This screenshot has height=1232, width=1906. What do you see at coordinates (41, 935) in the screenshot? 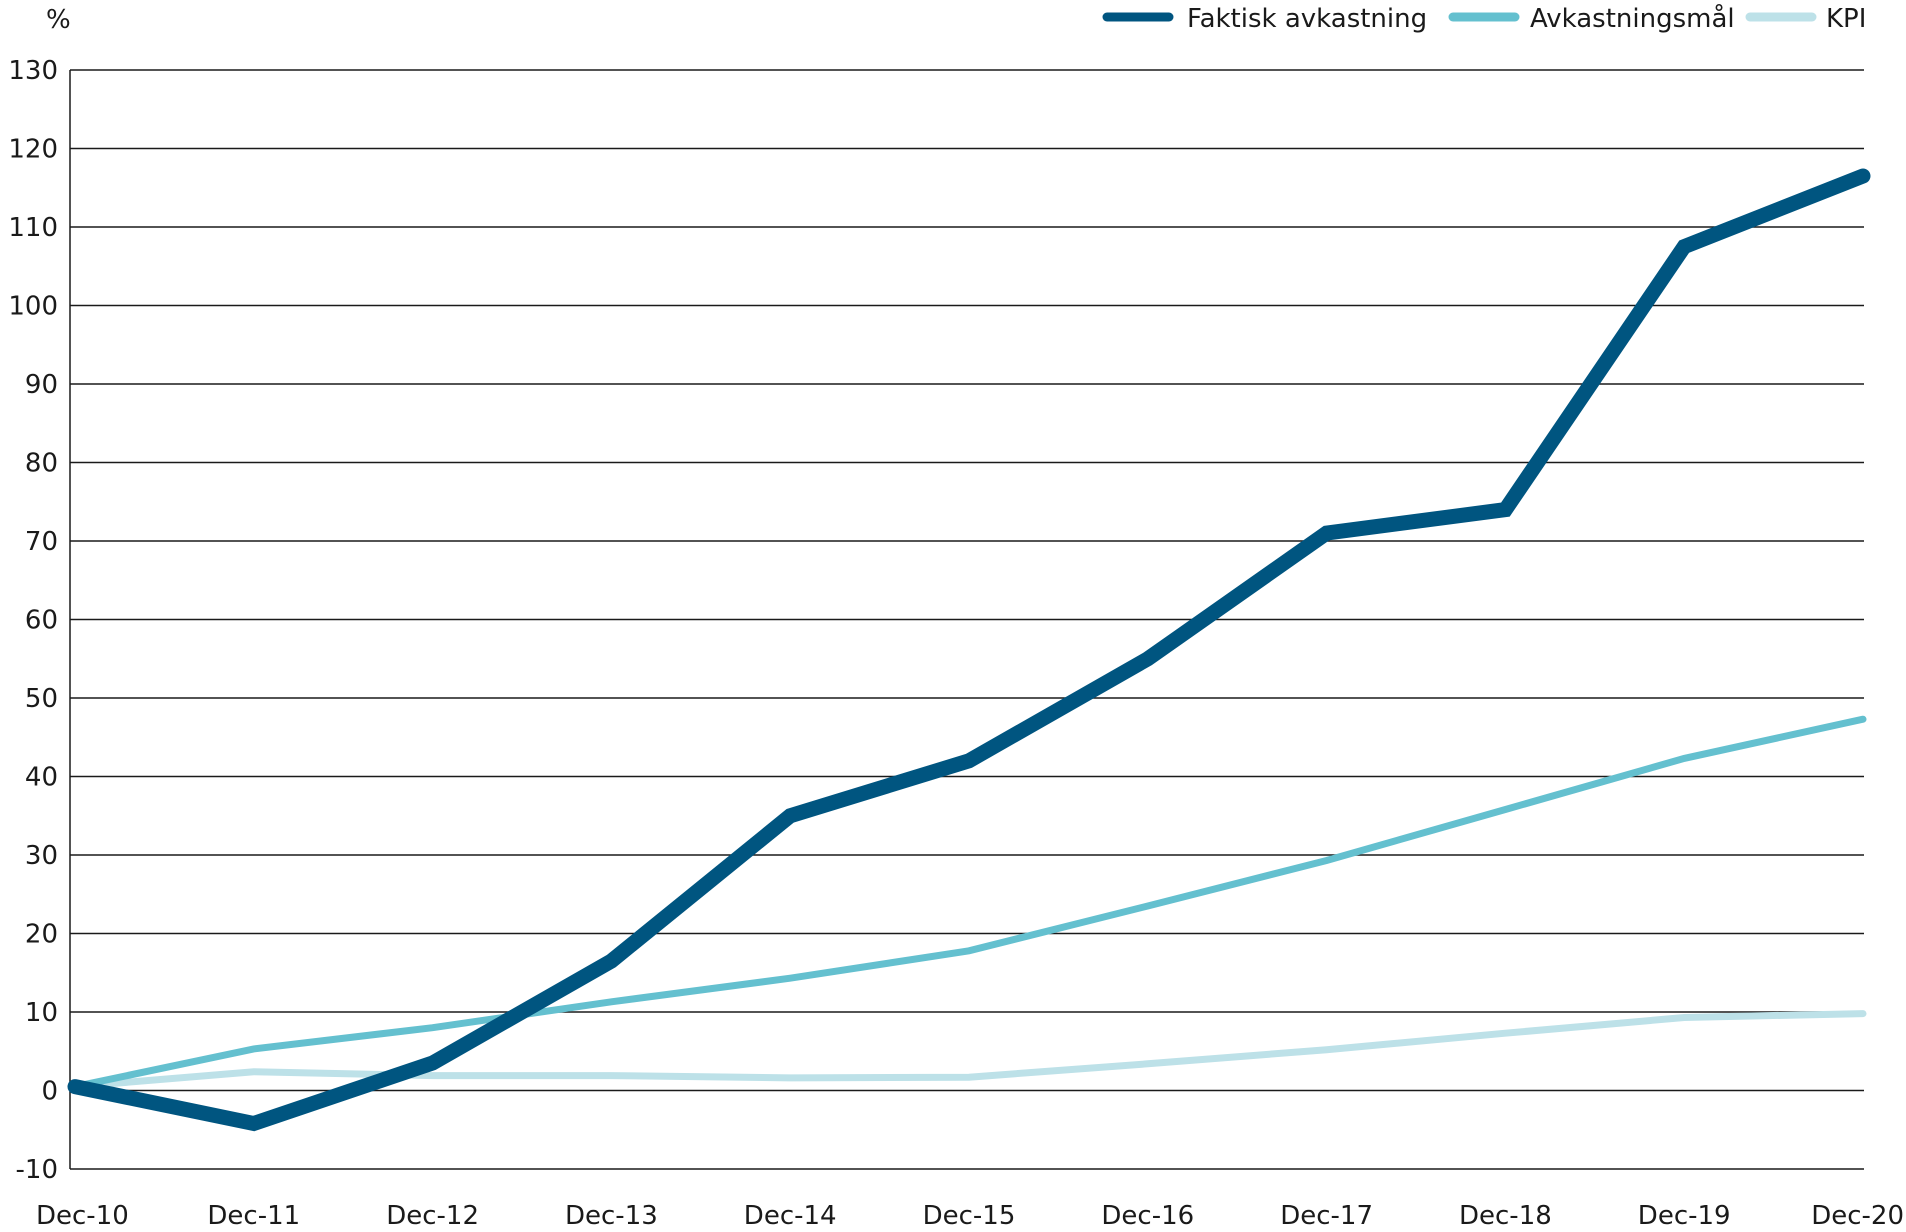
I see `y-tick-label: 20` at bounding box center [41, 935].